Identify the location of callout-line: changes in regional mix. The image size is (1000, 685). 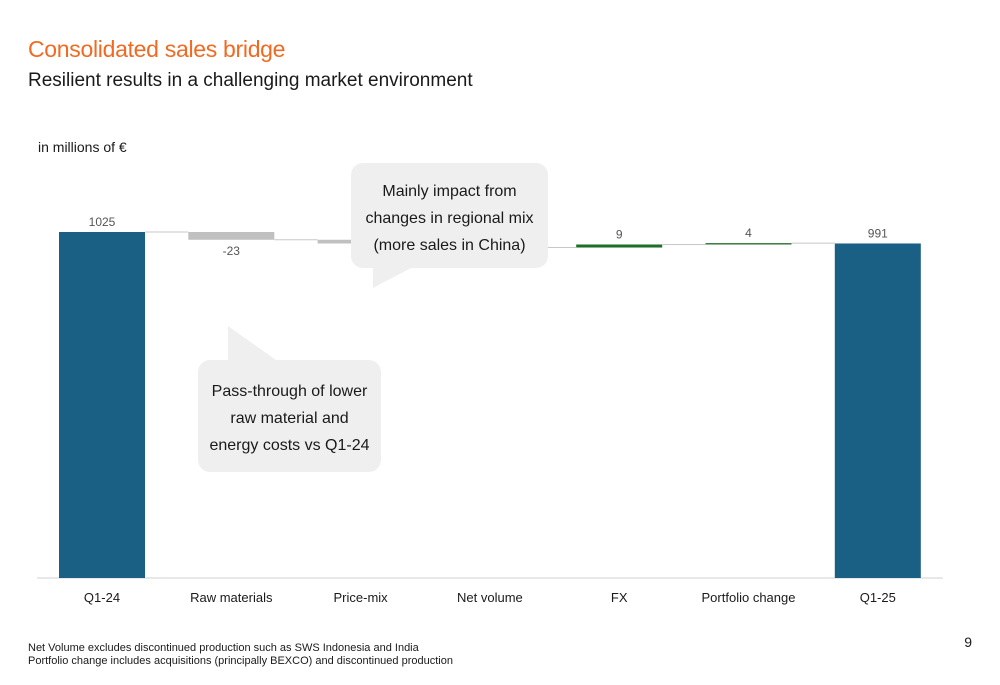
(449, 218).